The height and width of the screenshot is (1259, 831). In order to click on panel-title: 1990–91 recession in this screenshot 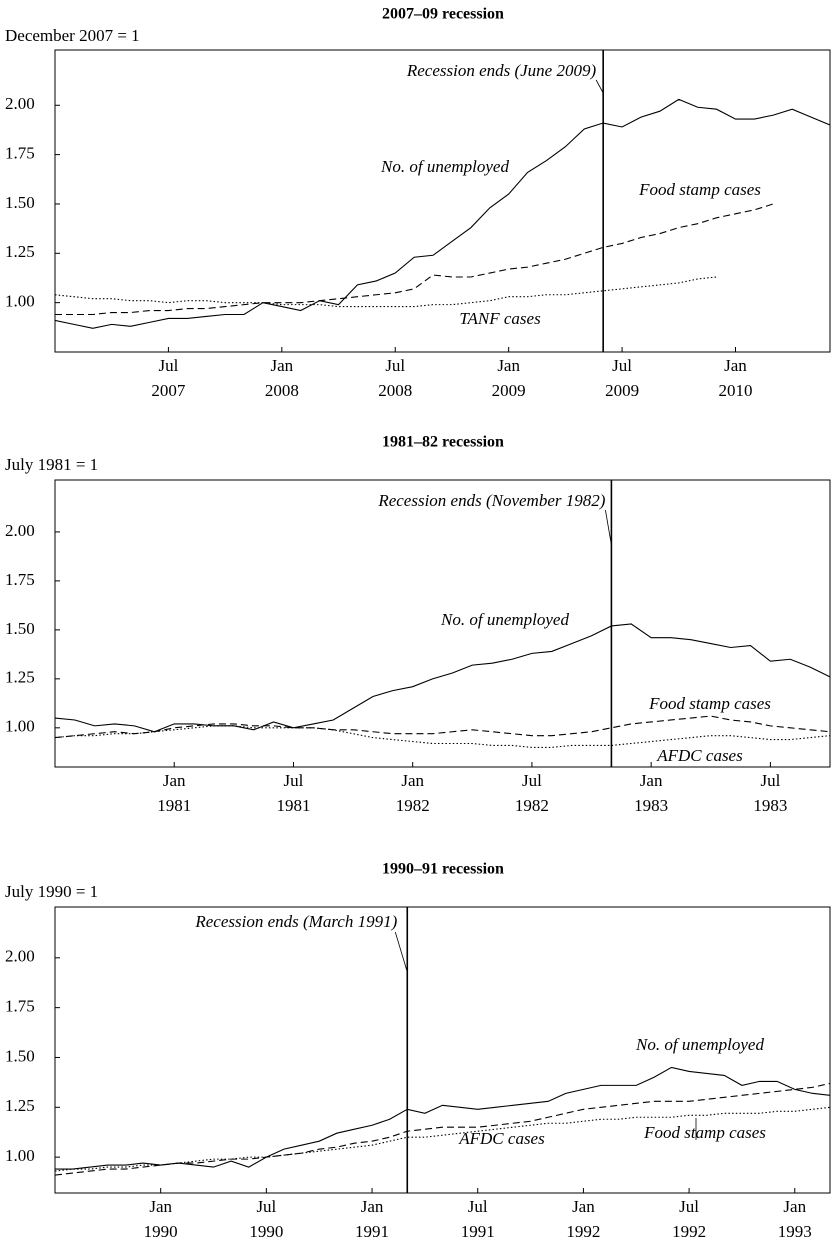, I will do `click(443, 869)`.